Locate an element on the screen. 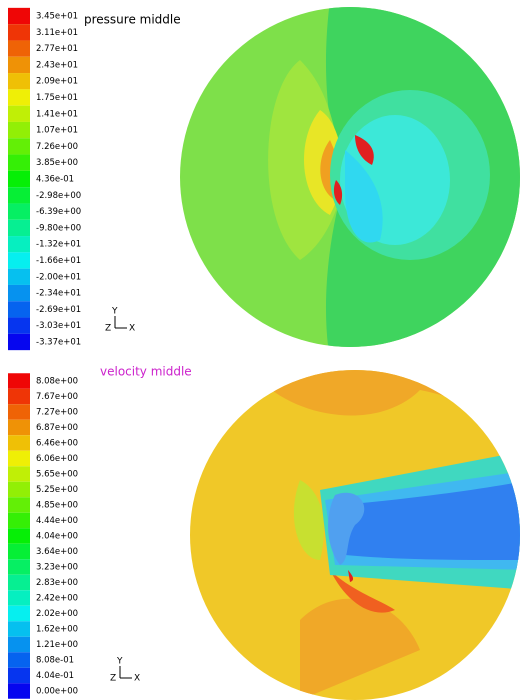 The width and height of the screenshot is (525, 700). legend-label: -1.32e+01 is located at coordinates (58, 245).